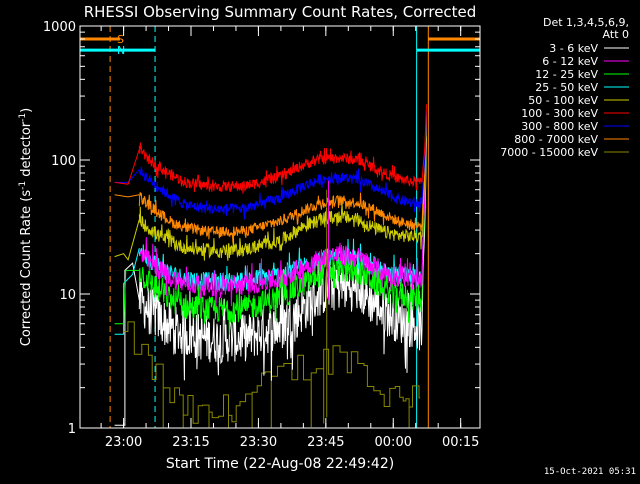  Describe the element at coordinates (325, 442) in the screenshot. I see `x-tick-label: 23:45` at that location.